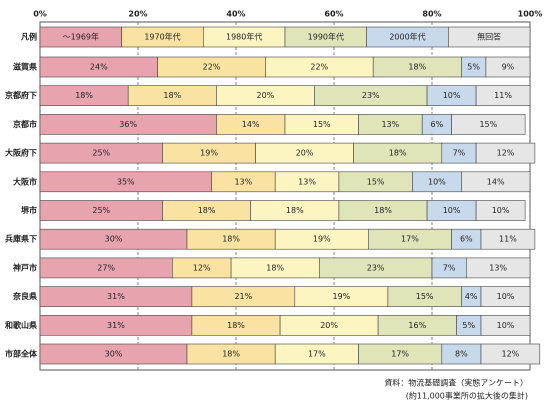 This screenshot has width=550, height=407. What do you see at coordinates (25, 267) in the screenshot?
I see `y-tick-label: 神戸市` at bounding box center [25, 267].